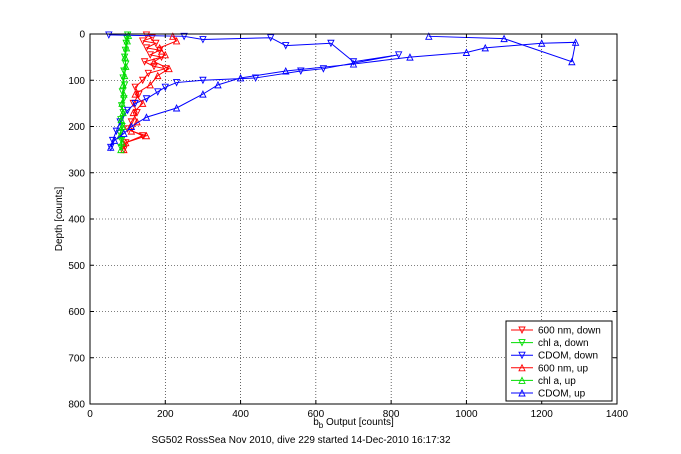 The height and width of the screenshot is (454, 681). What do you see at coordinates (82, 35) in the screenshot?
I see `y-tick-label: 0` at bounding box center [82, 35].